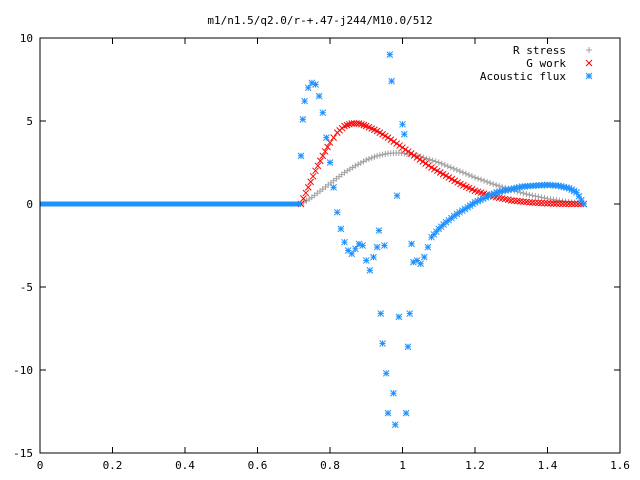 The height and width of the screenshot is (480, 640). I want to click on x-tick-label: 0.4, so click(185, 465).